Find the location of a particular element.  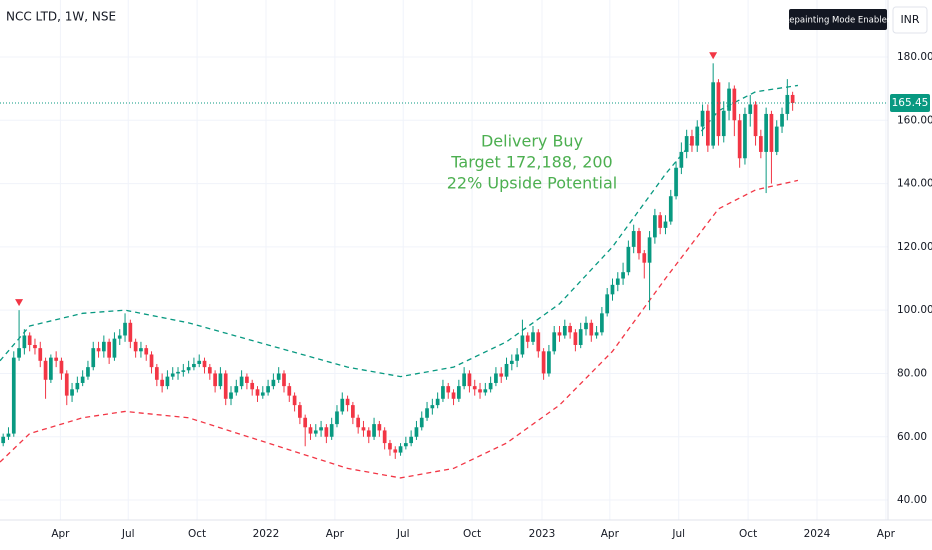

badge: Repainting Mode Enabled is located at coordinates (838, 21).